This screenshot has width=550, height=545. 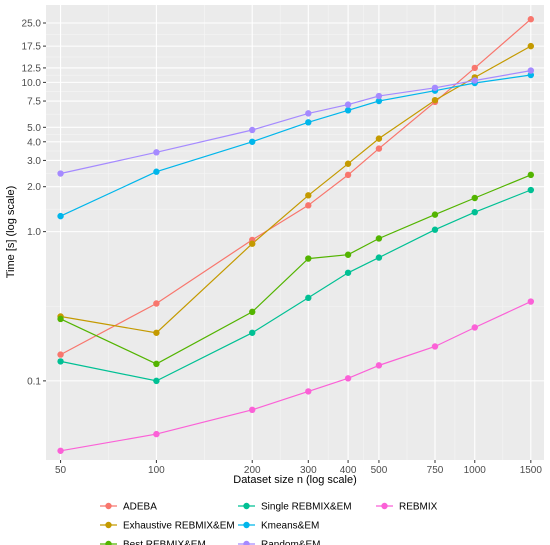 What do you see at coordinates (156, 470) in the screenshot?
I see `x-tick-label: 100` at bounding box center [156, 470].